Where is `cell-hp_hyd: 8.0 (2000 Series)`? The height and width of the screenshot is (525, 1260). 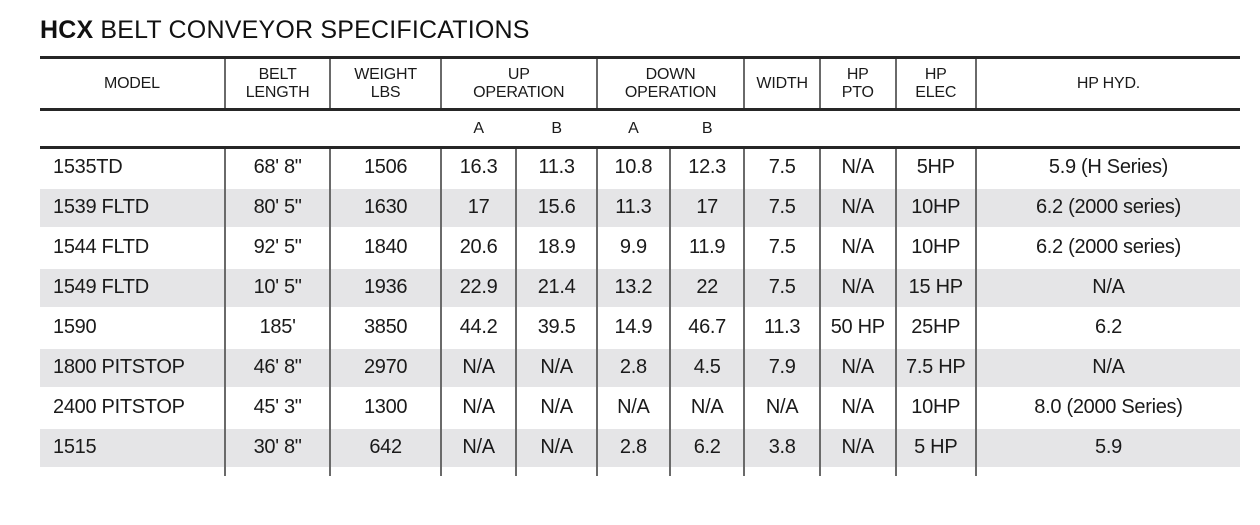 cell-hp_hyd: 8.0 (2000 Series) is located at coordinates (1107, 407).